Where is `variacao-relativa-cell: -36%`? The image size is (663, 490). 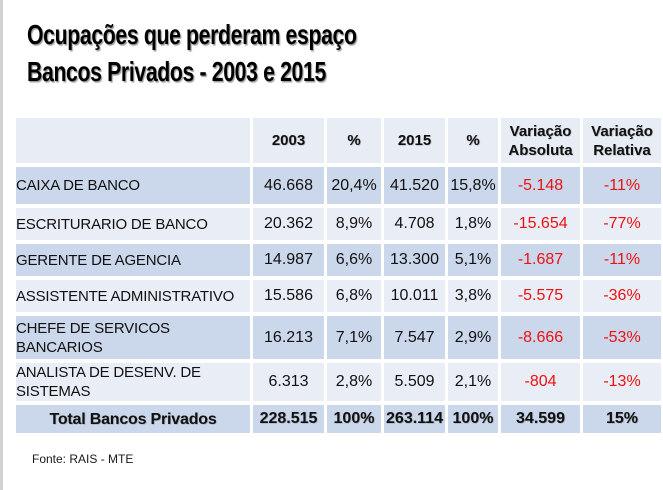 variacao-relativa-cell: -36% is located at coordinates (622, 298).